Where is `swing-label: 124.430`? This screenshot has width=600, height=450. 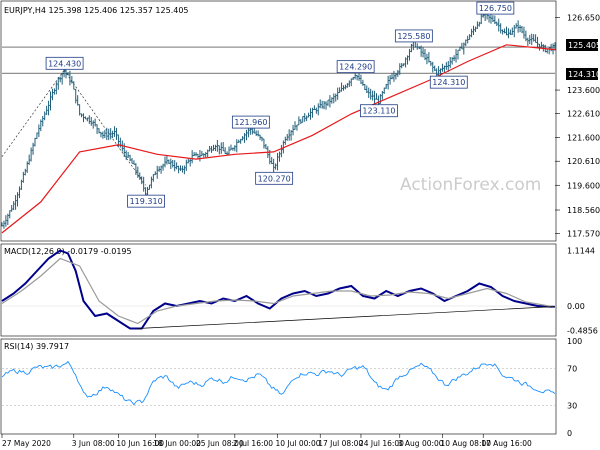
swing-label: 124.430 is located at coordinates (64, 63).